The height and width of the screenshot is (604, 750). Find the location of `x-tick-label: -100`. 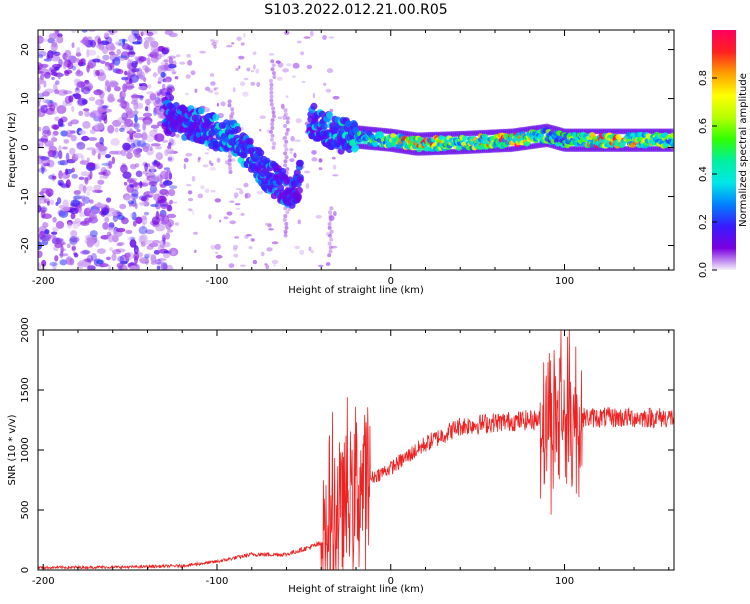

x-tick-label: -100 is located at coordinates (217, 281).